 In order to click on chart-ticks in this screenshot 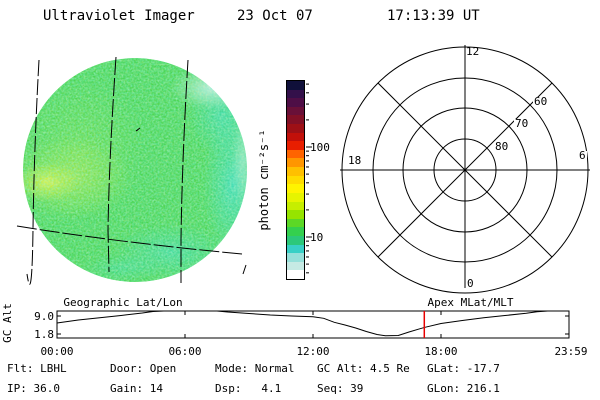, I will do `click(313, 324)`.